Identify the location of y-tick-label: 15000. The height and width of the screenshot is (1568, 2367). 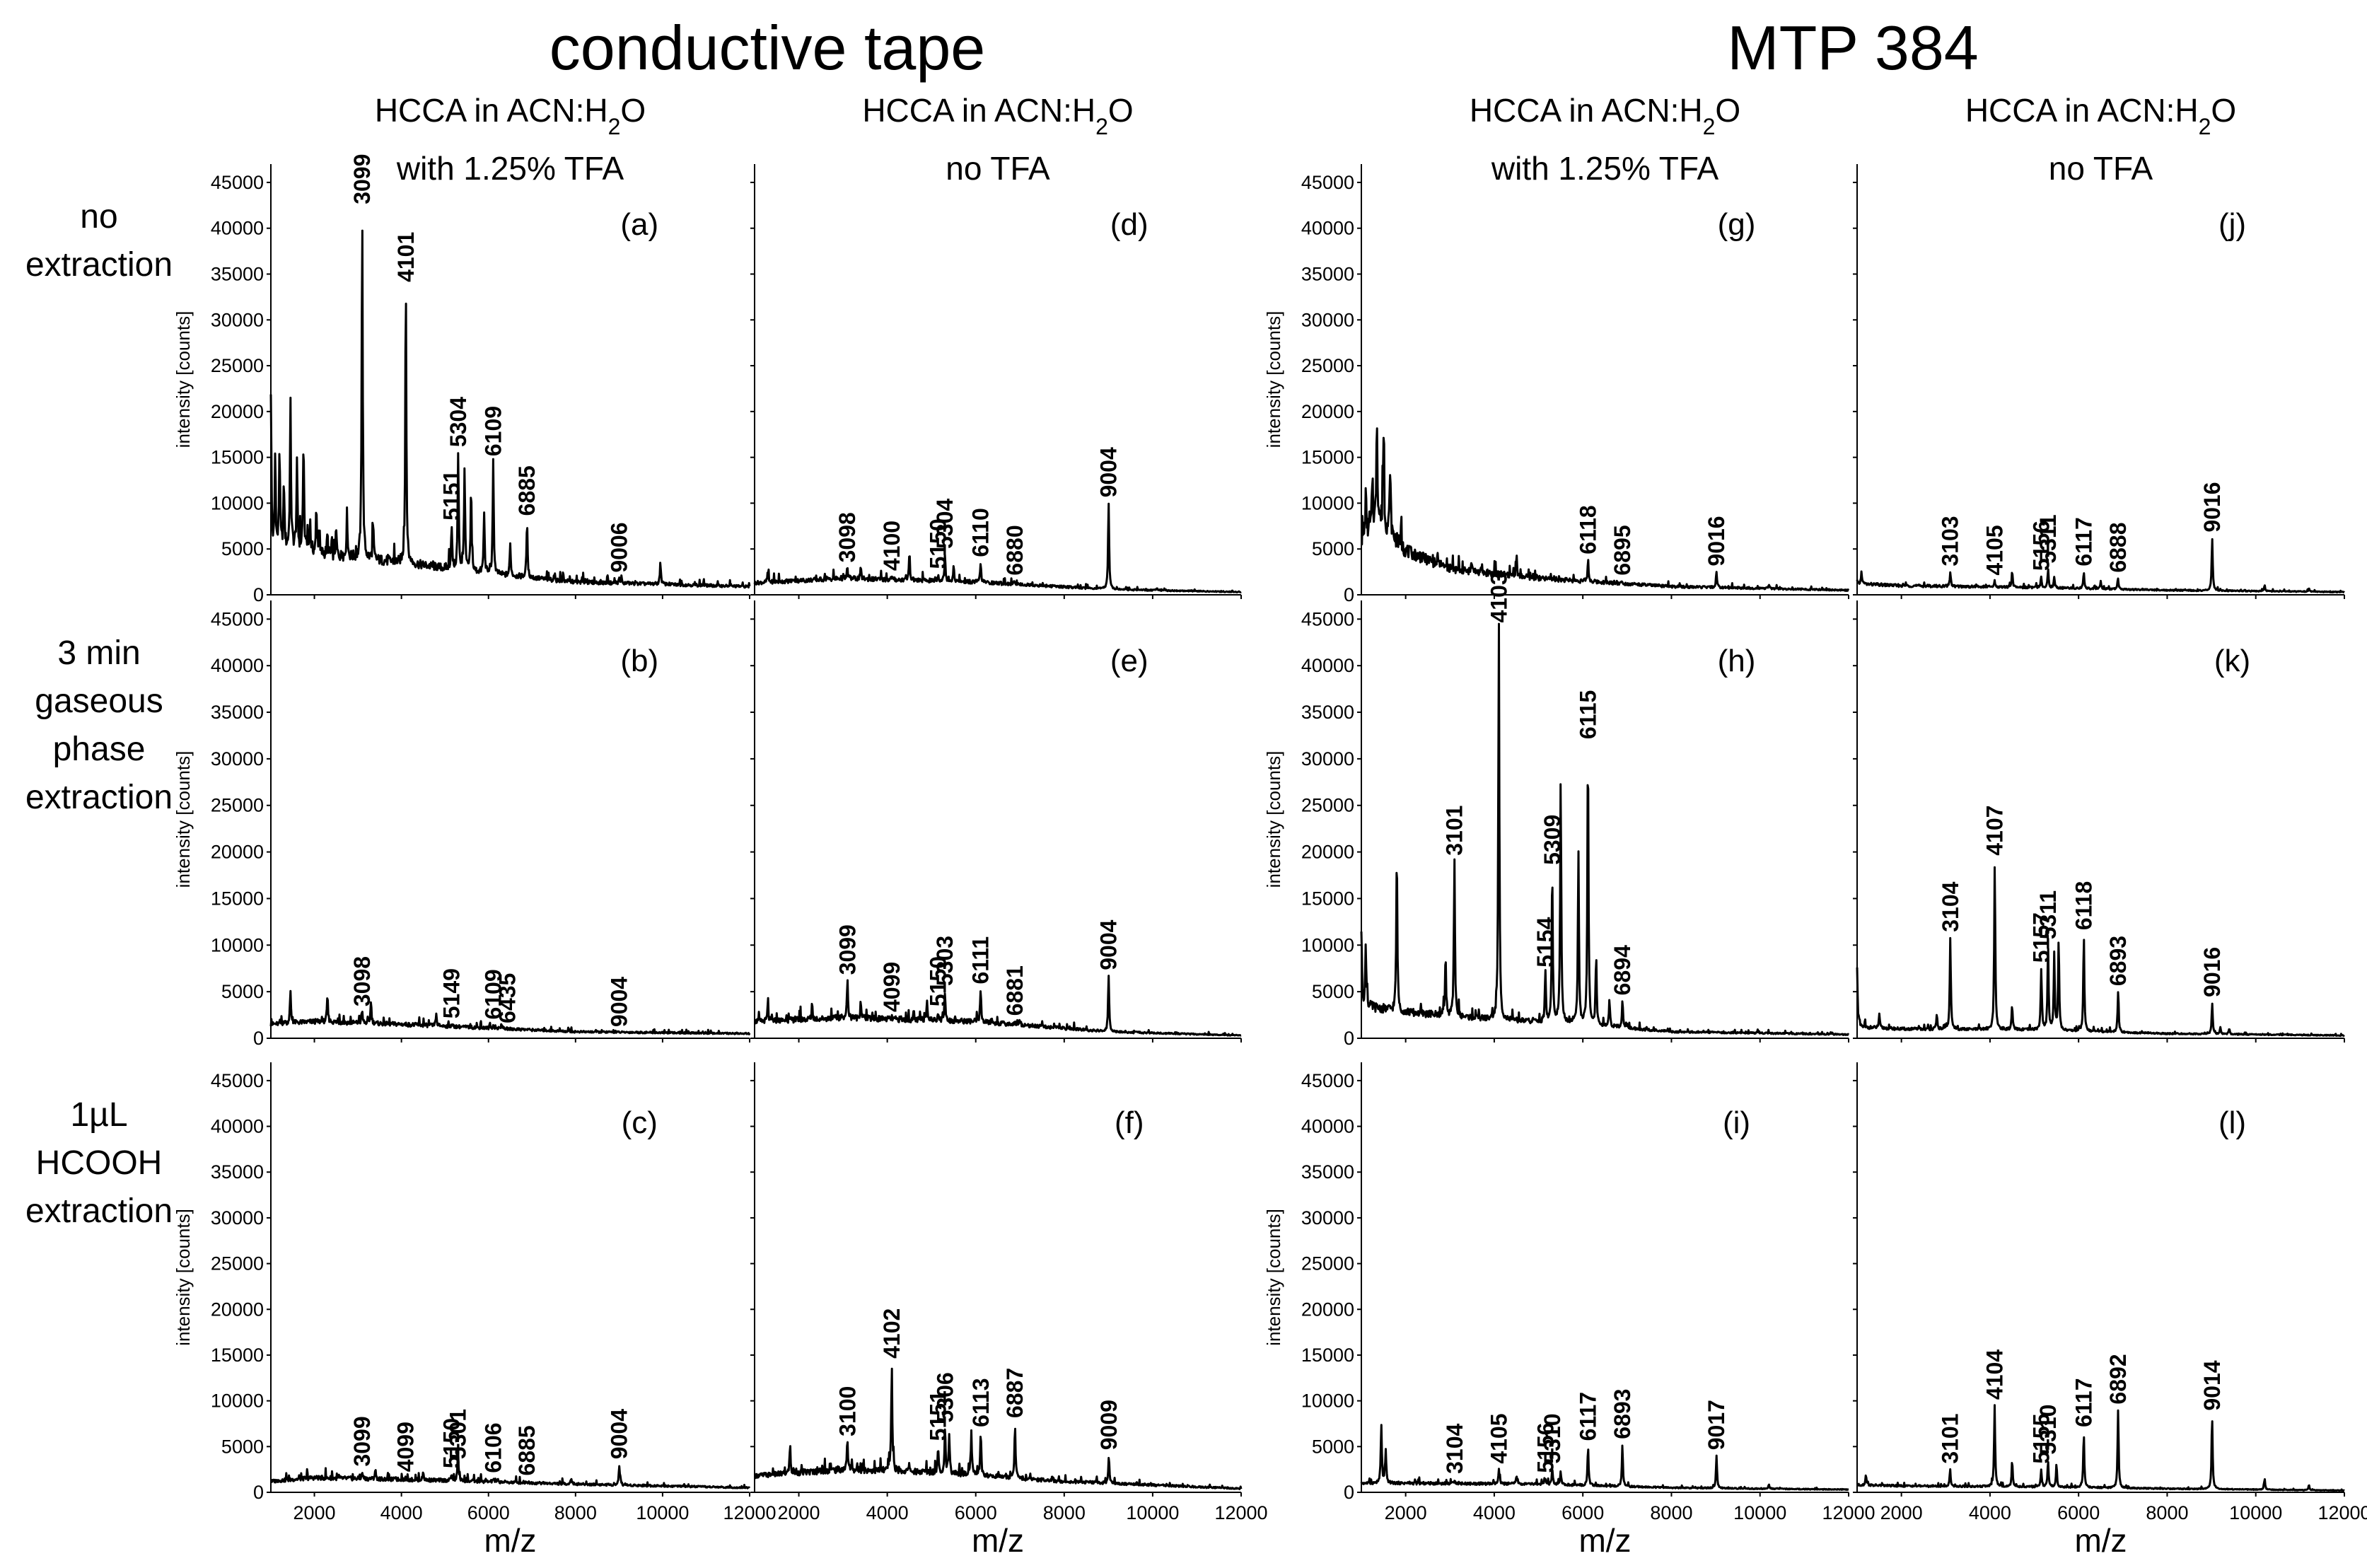
(1327, 898).